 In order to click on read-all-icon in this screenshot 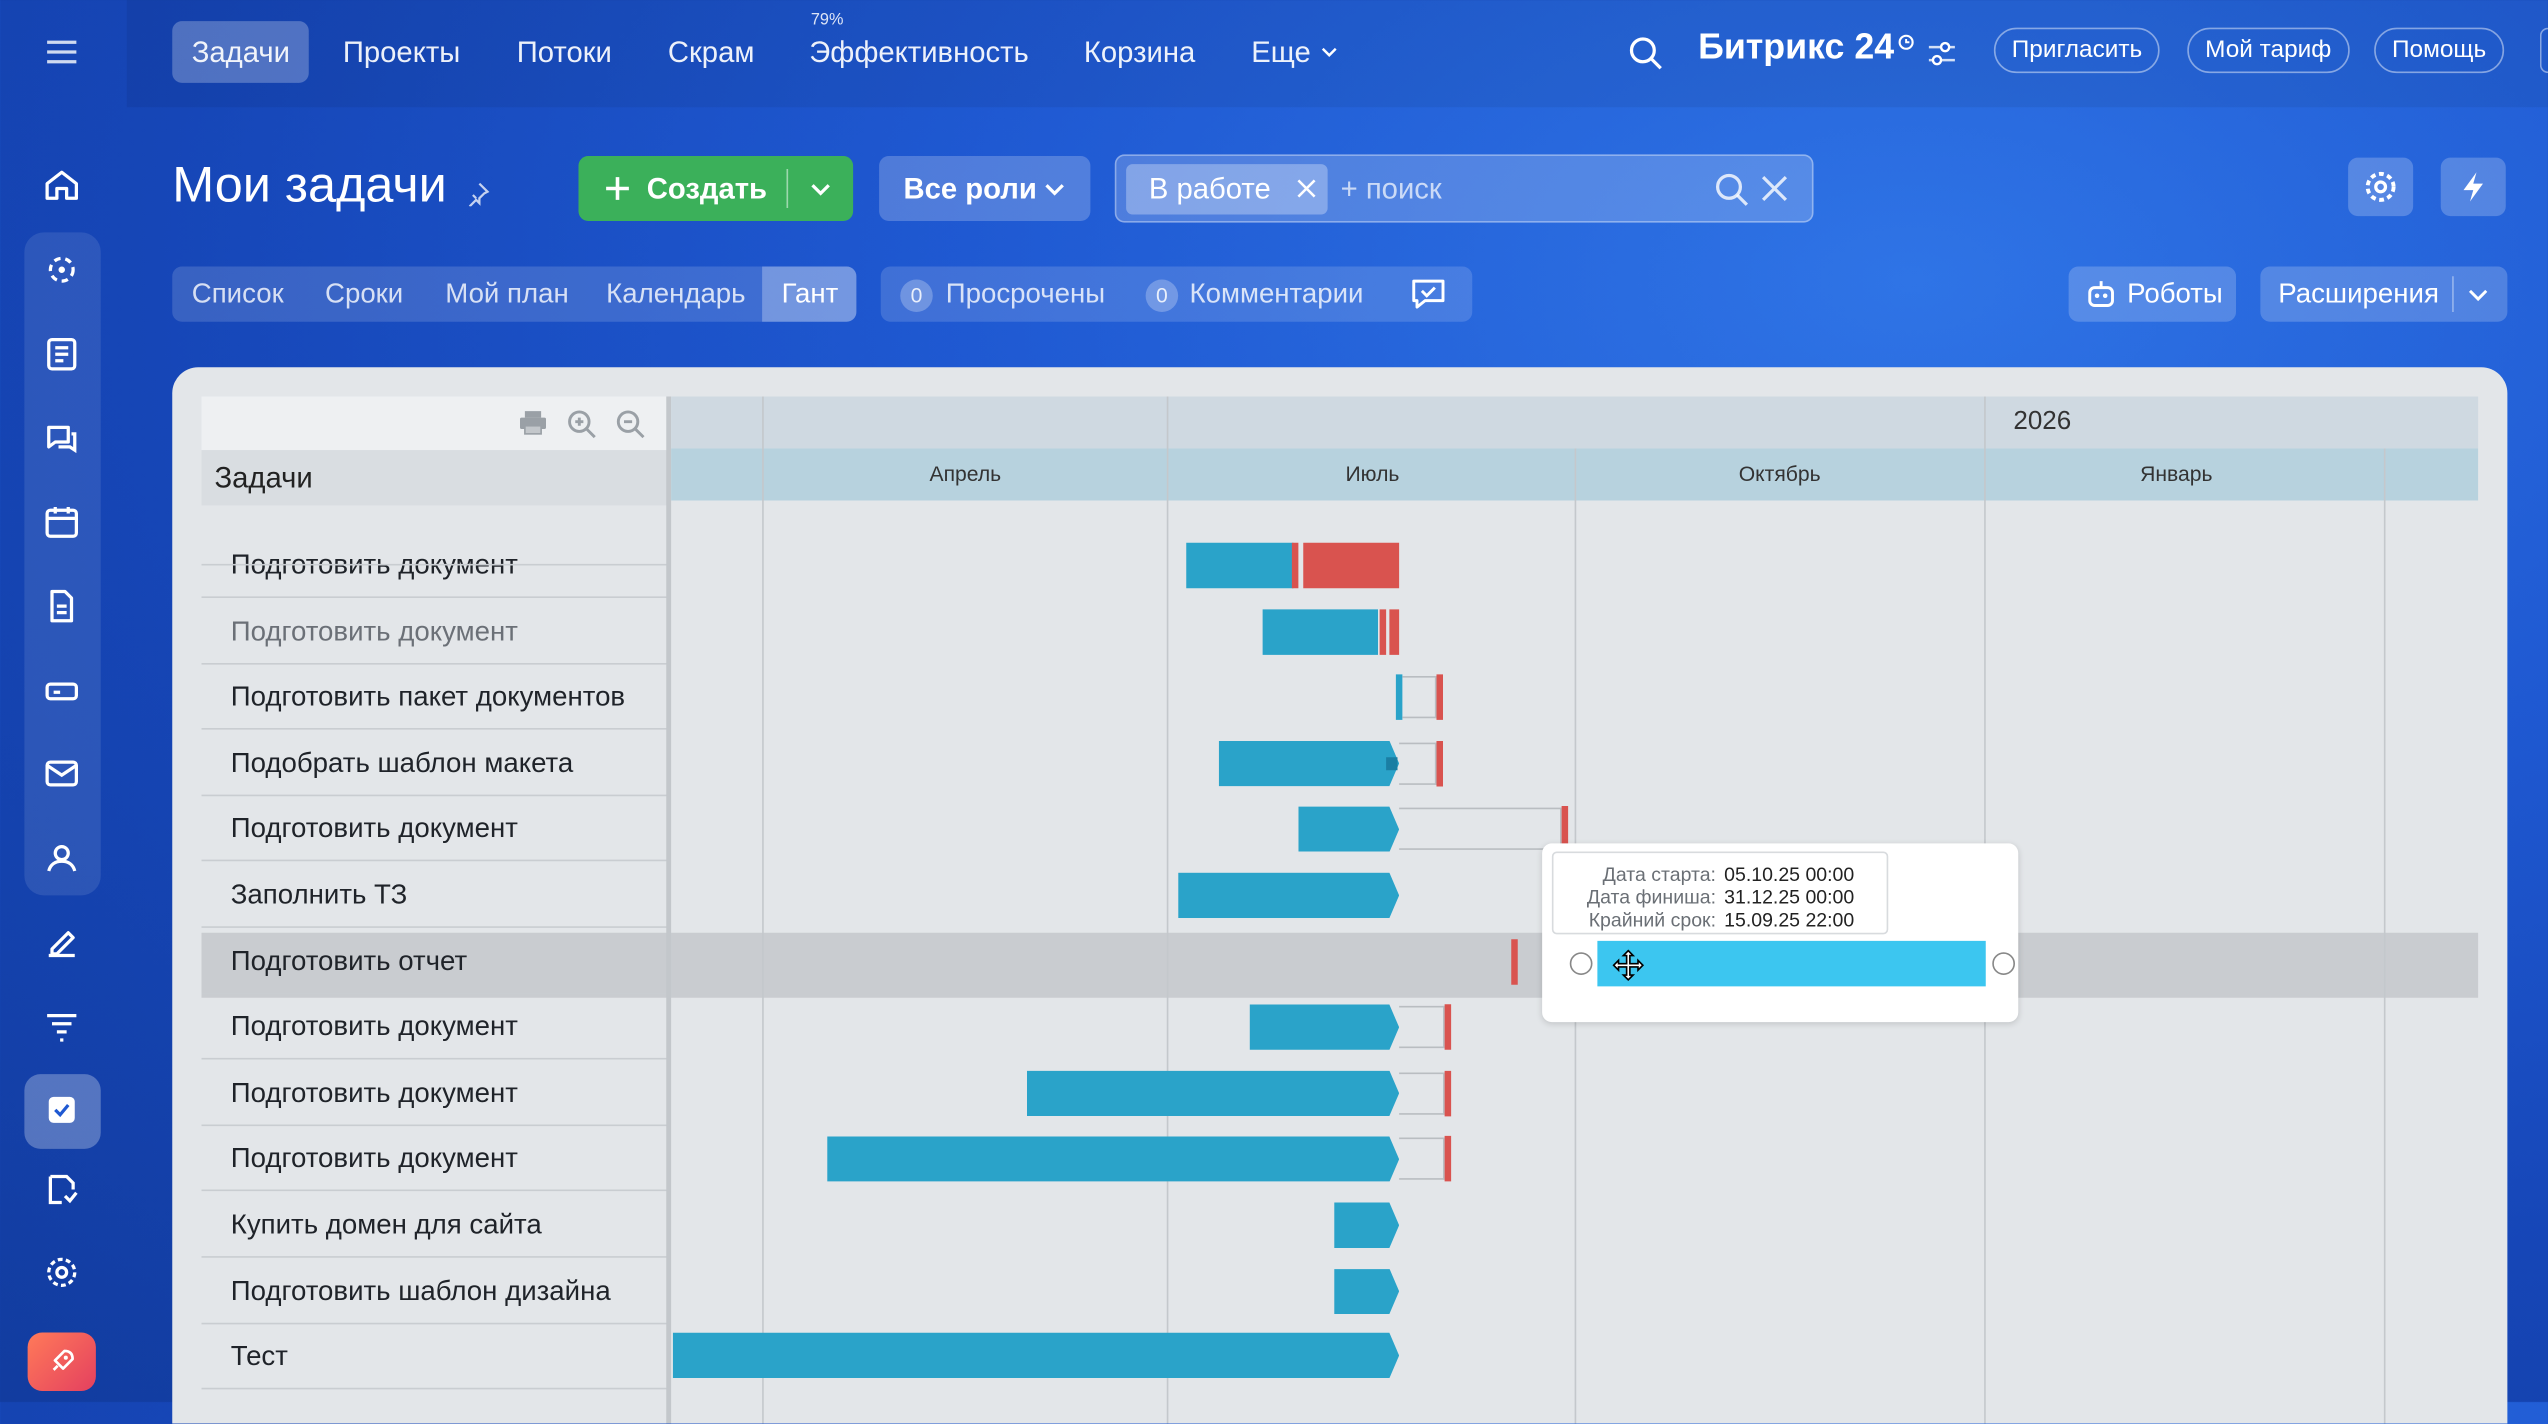, I will do `click(1429, 294)`.